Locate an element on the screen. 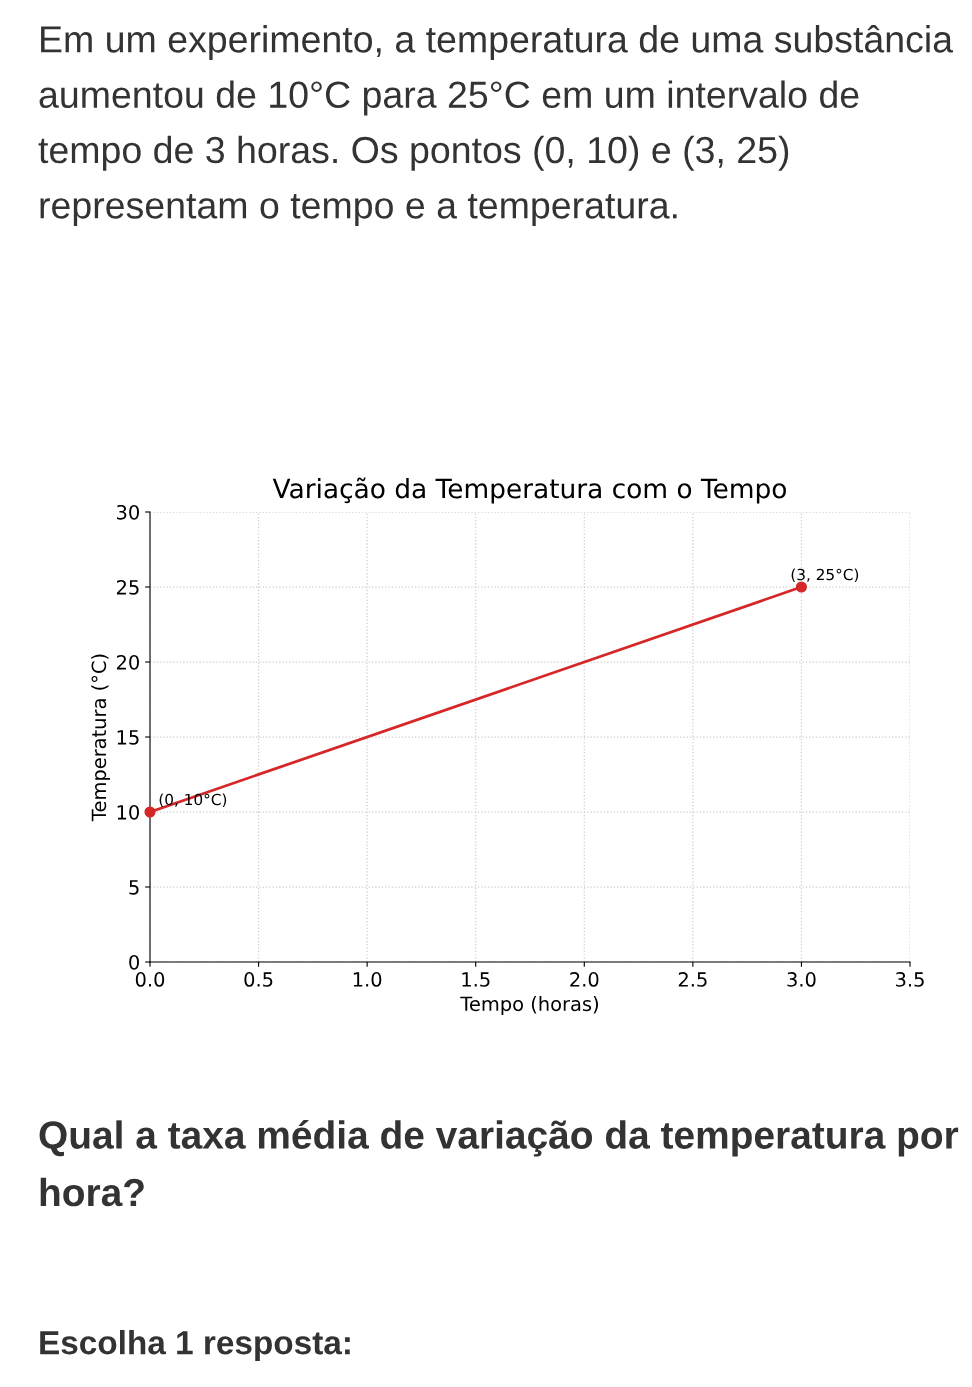 This screenshot has width=972, height=1387. x-tick-label: 1.0 is located at coordinates (367, 979).